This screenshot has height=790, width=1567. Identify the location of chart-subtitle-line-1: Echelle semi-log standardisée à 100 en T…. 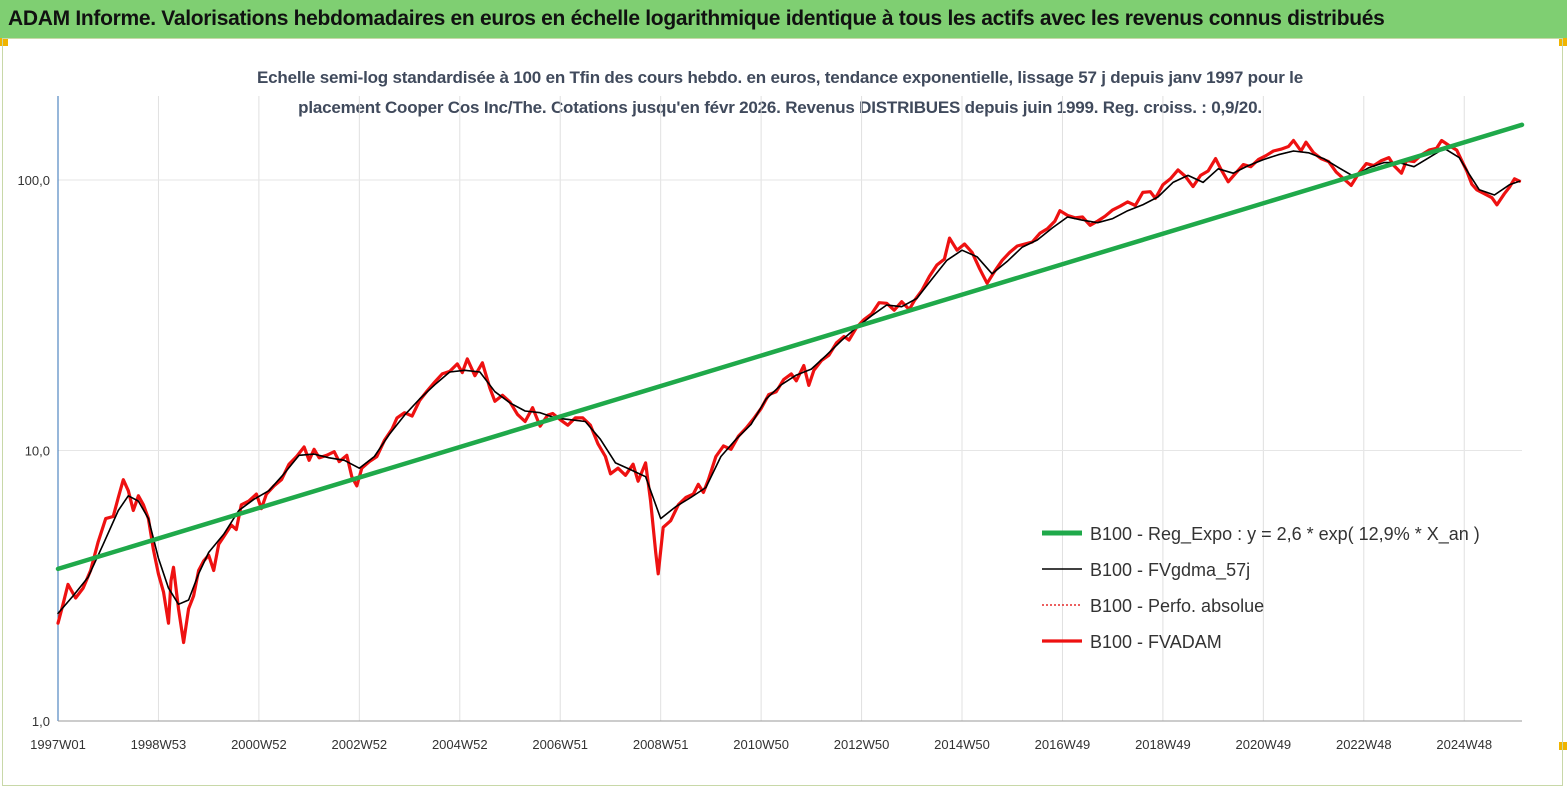
(780, 77).